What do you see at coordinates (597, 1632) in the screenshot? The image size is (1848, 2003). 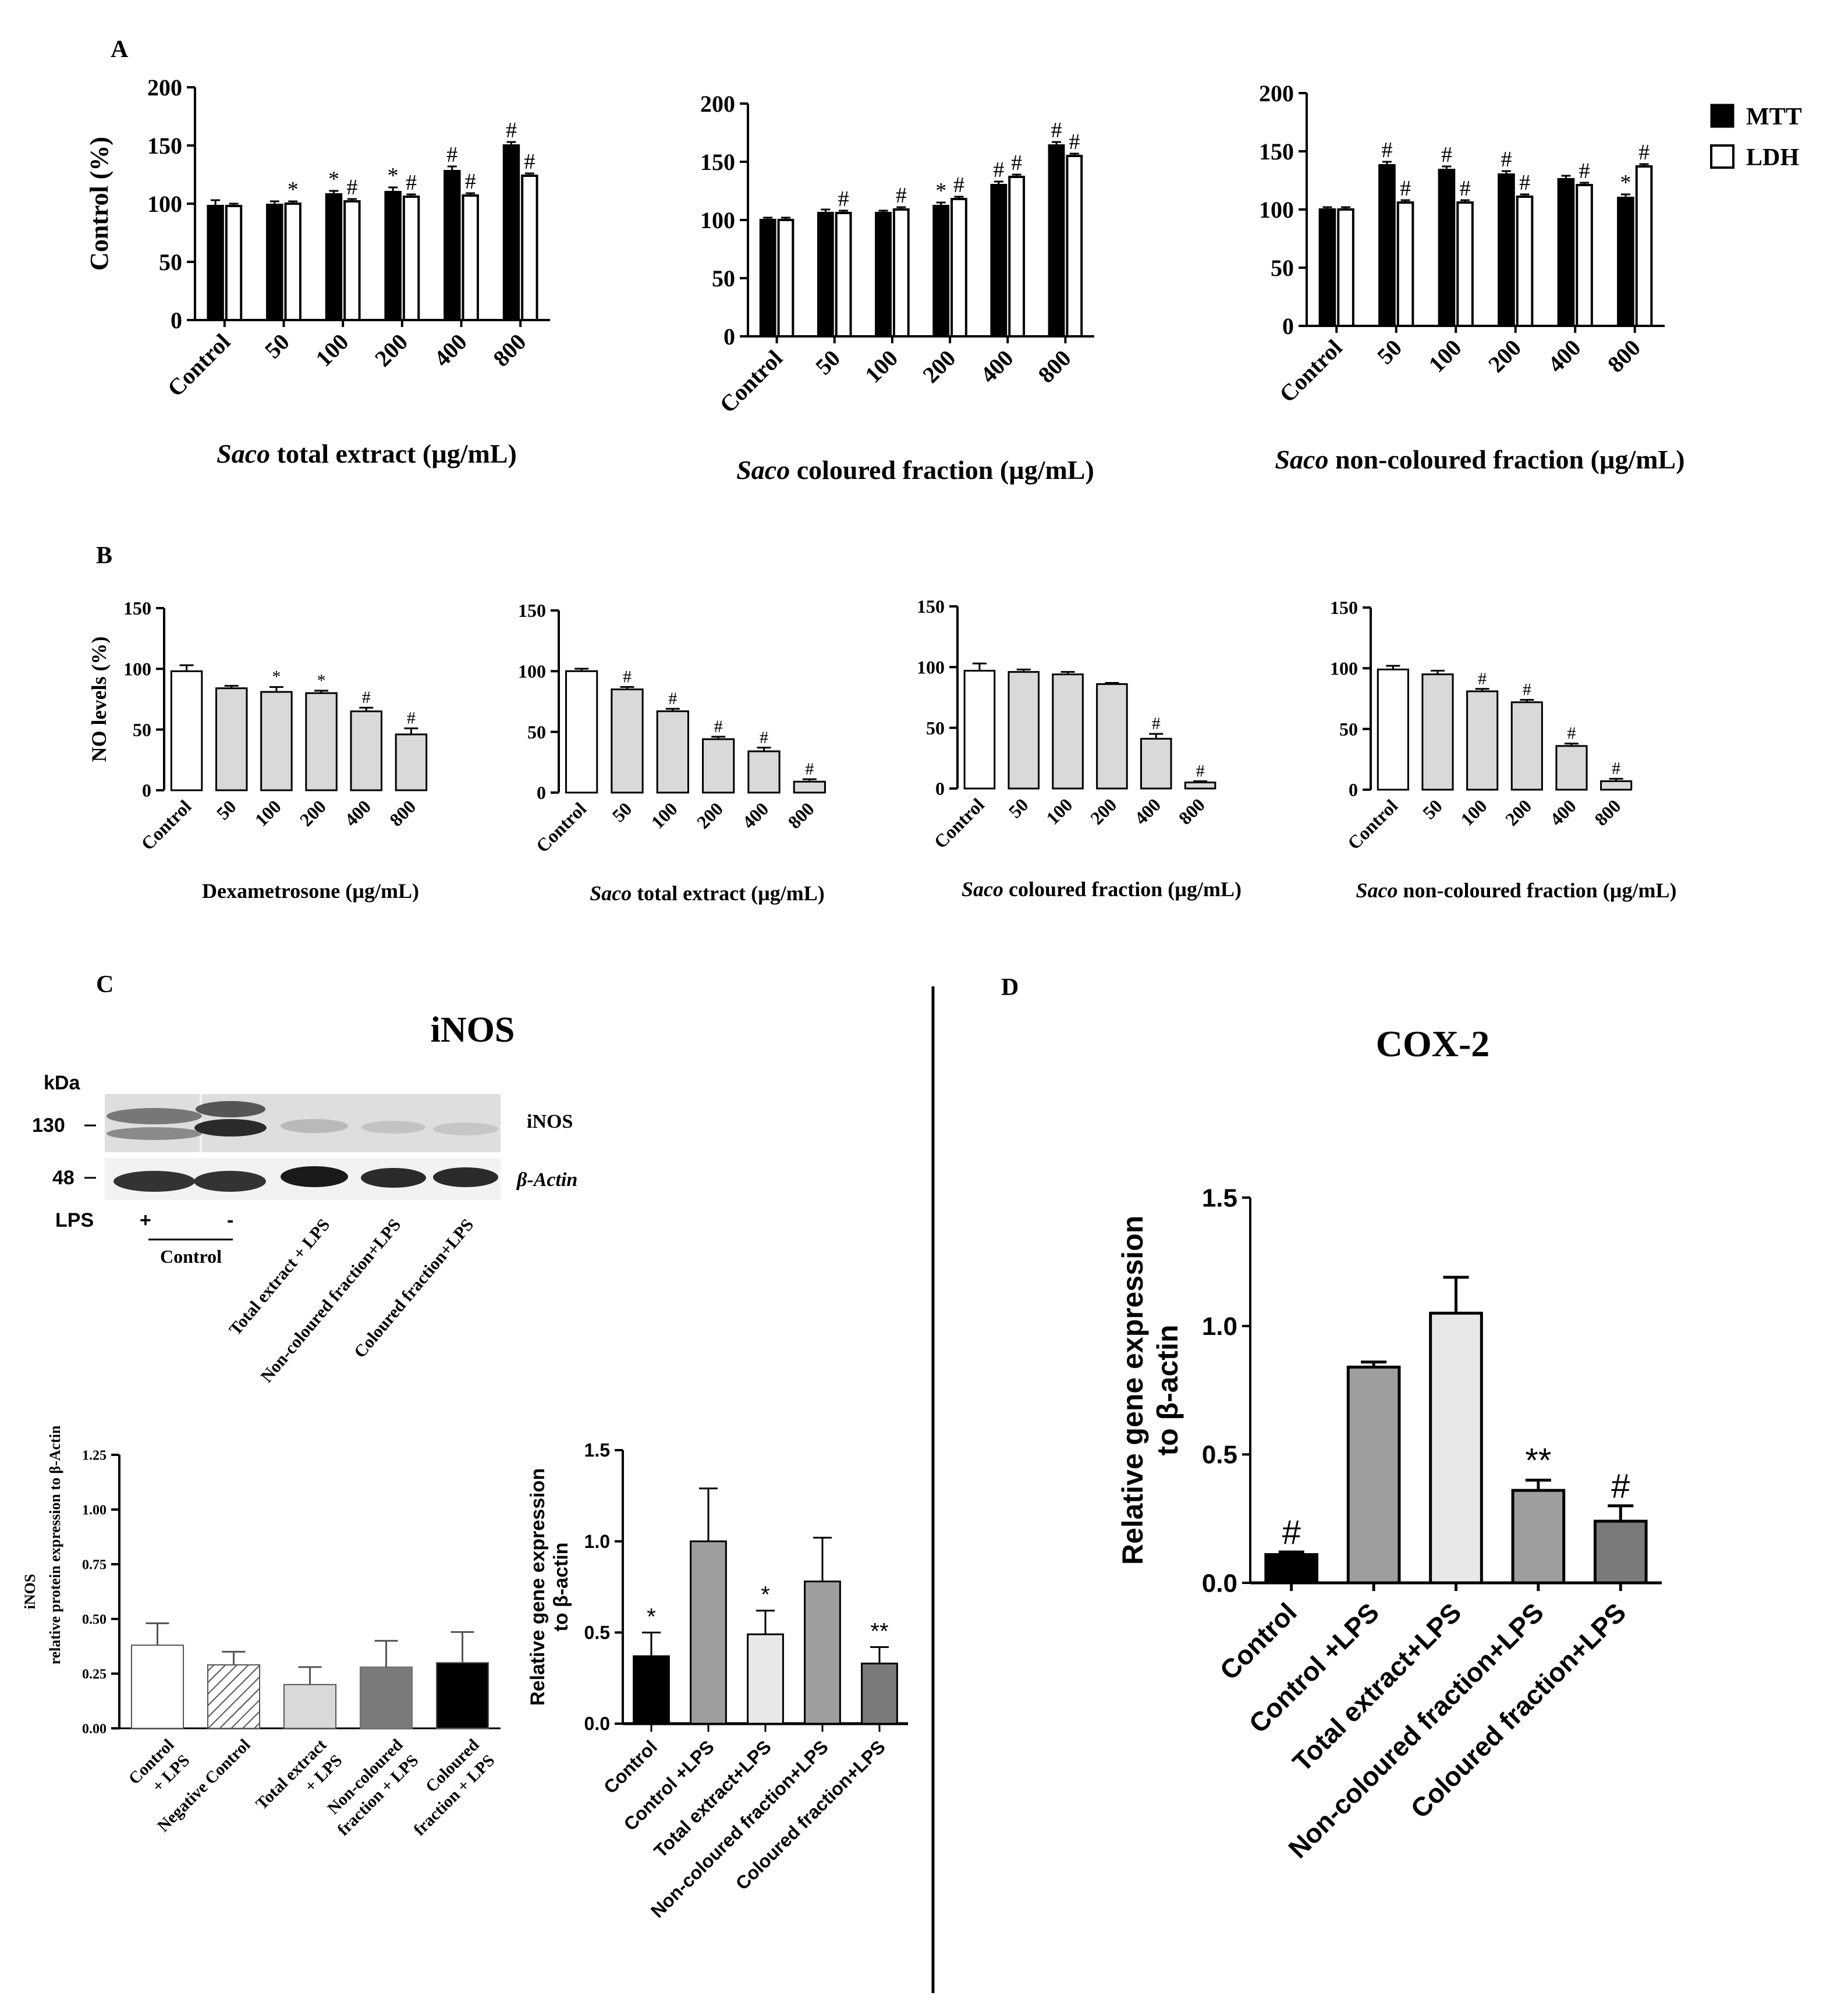 I see `y-tick-label: 0.5` at bounding box center [597, 1632].